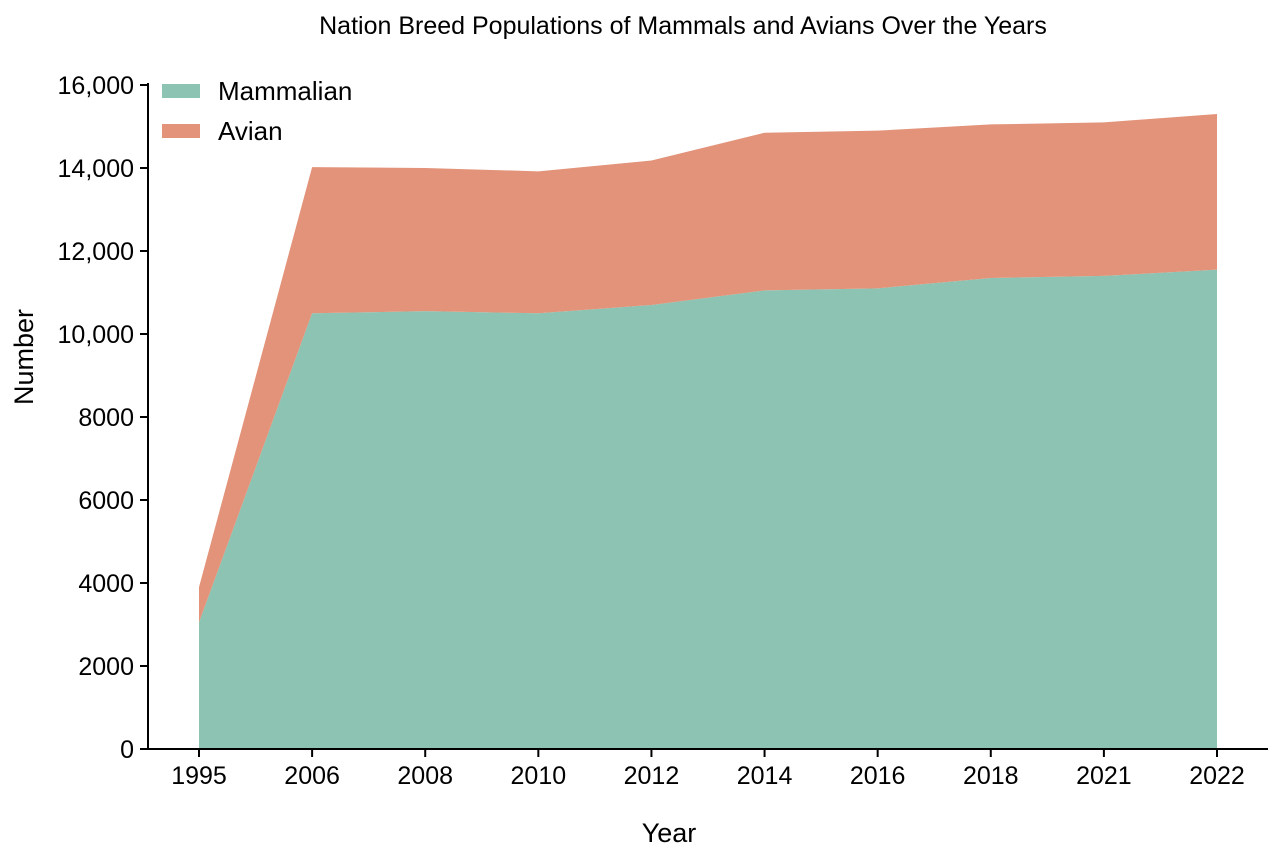 Image resolution: width=1280 pixels, height=856 pixels. I want to click on y-tick-label: 12,000, so click(96, 252).